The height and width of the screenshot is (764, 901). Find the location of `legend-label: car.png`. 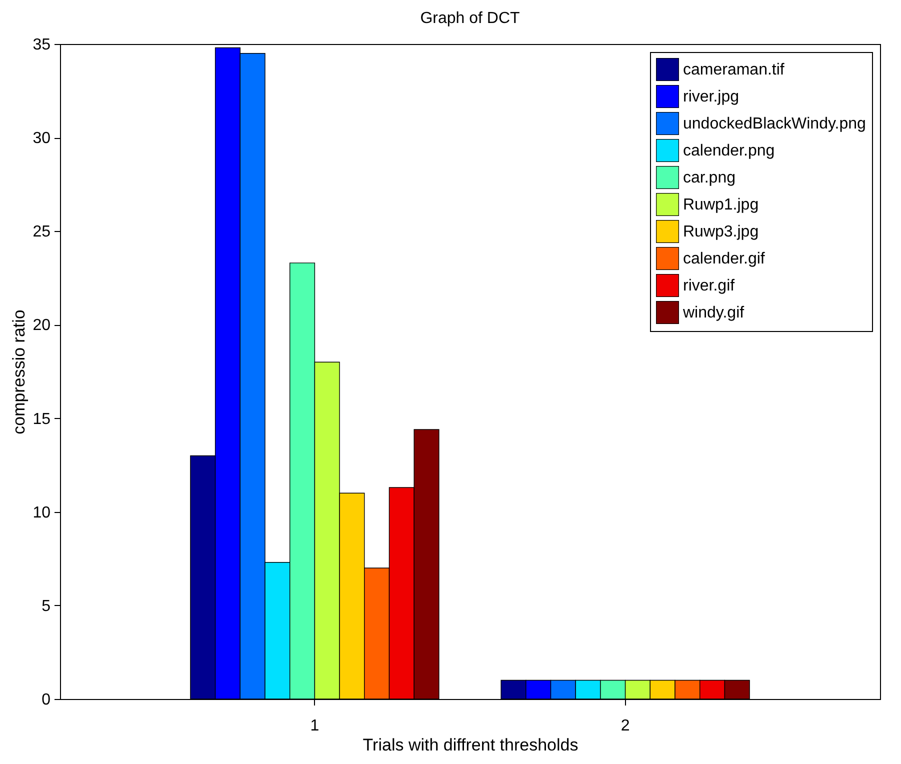

legend-label: car.png is located at coordinates (709, 178).